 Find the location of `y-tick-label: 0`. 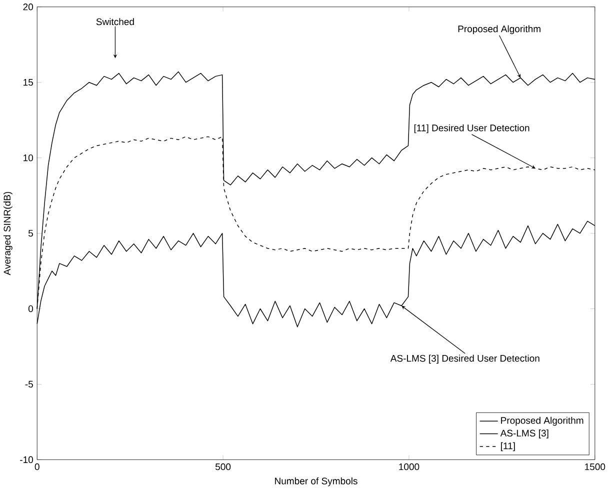

y-tick-label: 0 is located at coordinates (31, 308).